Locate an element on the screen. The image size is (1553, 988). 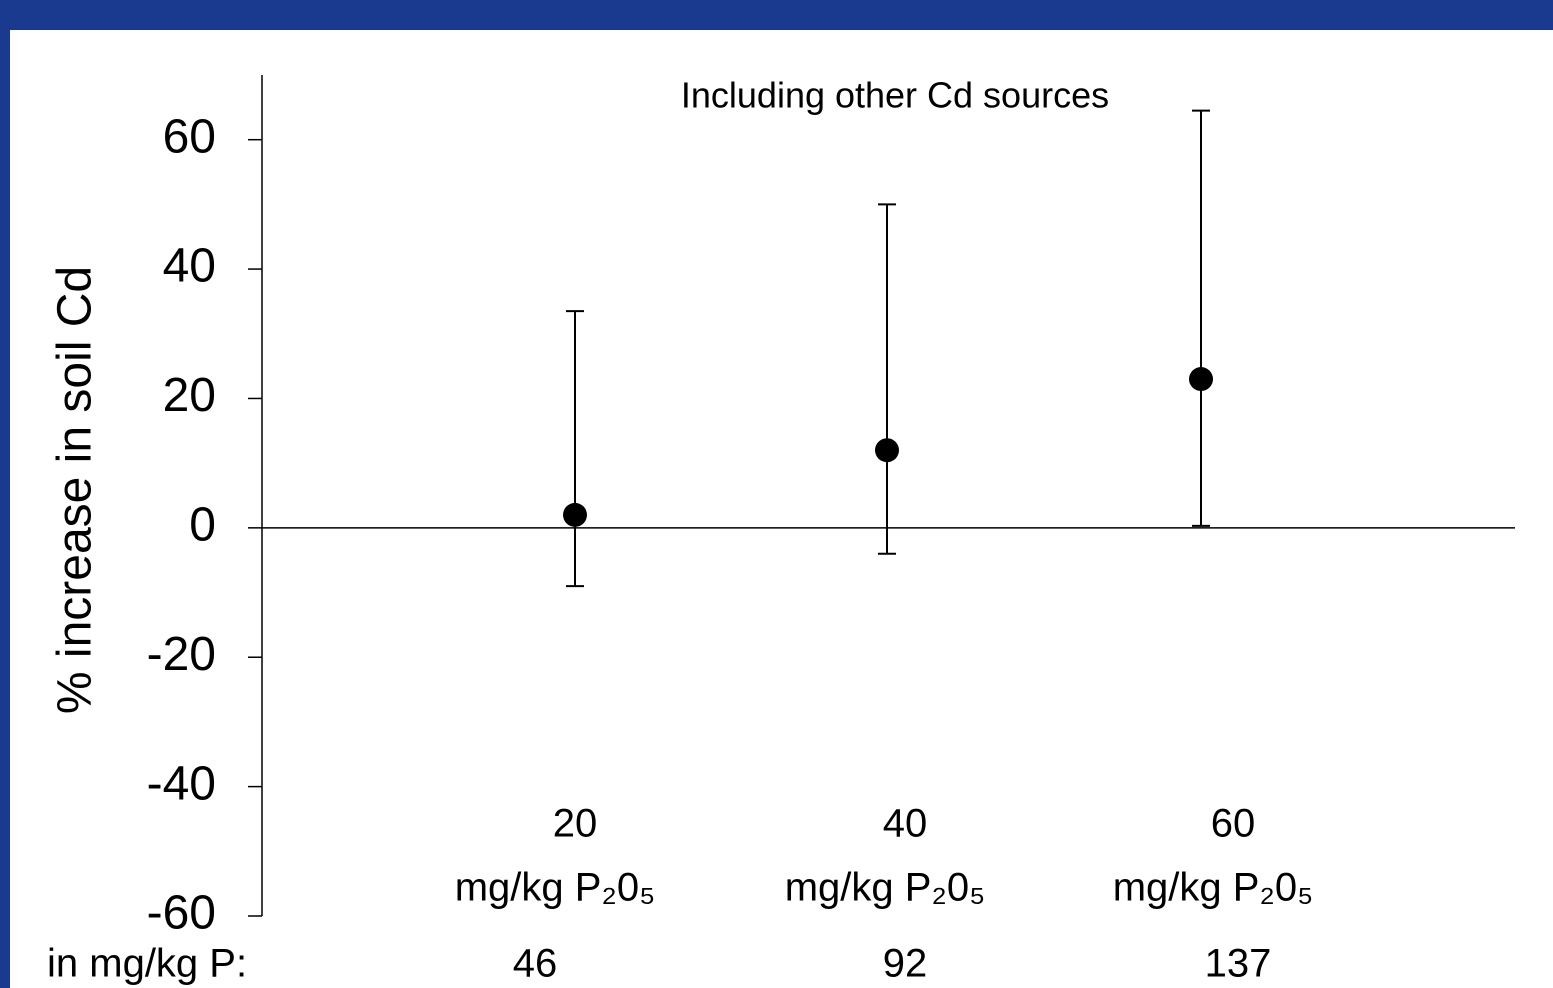
y-tick-label: -20 is located at coordinates (181, 654).